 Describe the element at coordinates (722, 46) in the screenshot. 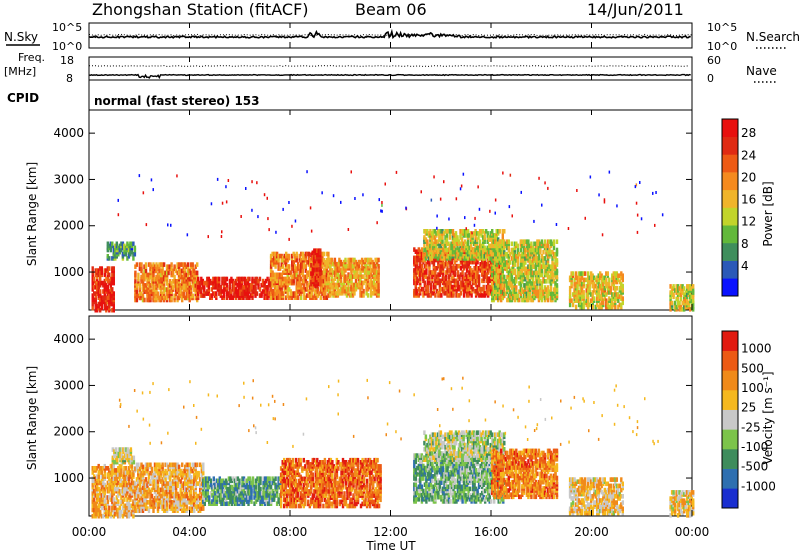

I see `nsearch-tick-bottom: 10^0` at that location.